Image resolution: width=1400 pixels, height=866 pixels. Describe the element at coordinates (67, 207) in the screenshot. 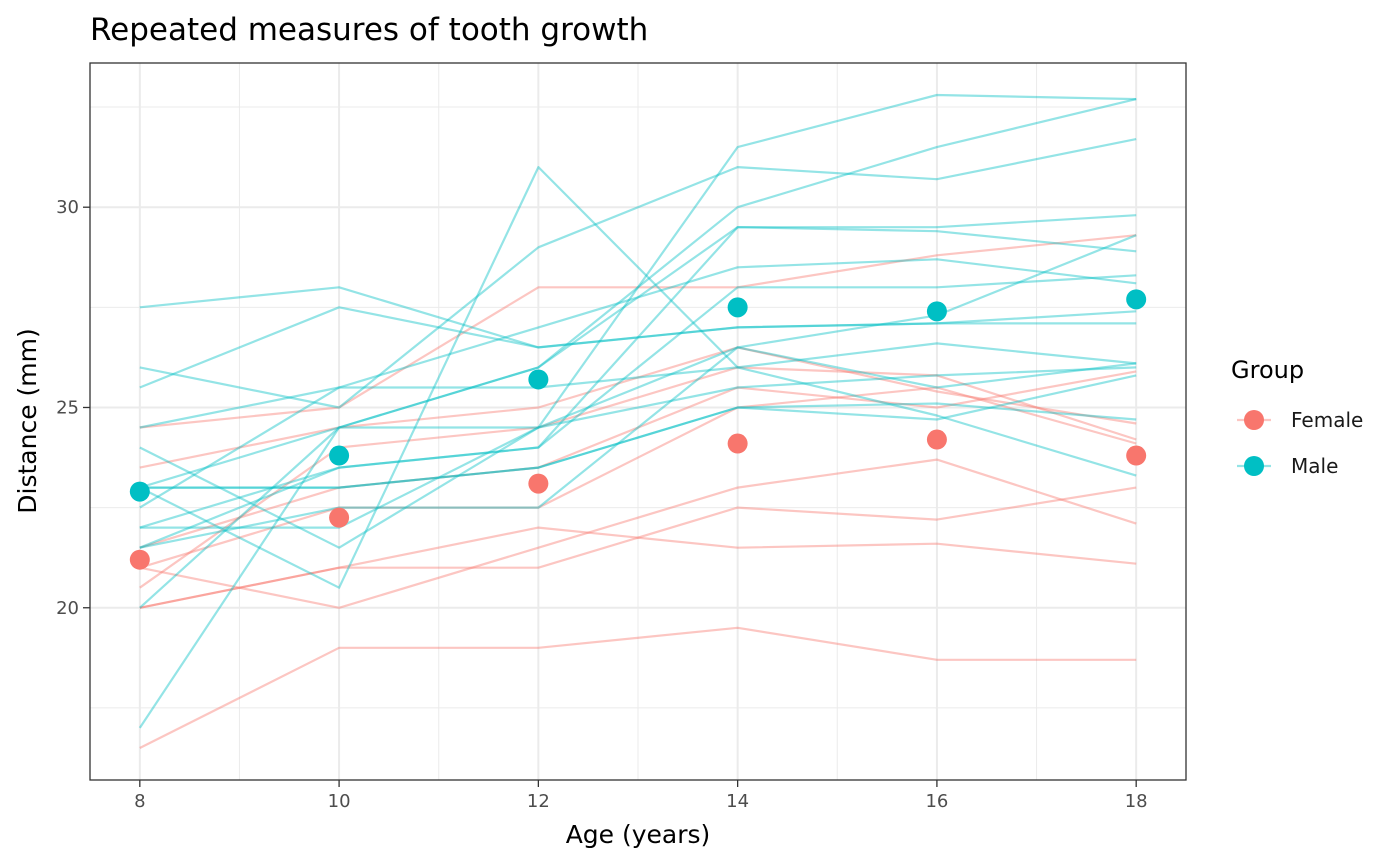

I see `y-tick-label: 30` at that location.